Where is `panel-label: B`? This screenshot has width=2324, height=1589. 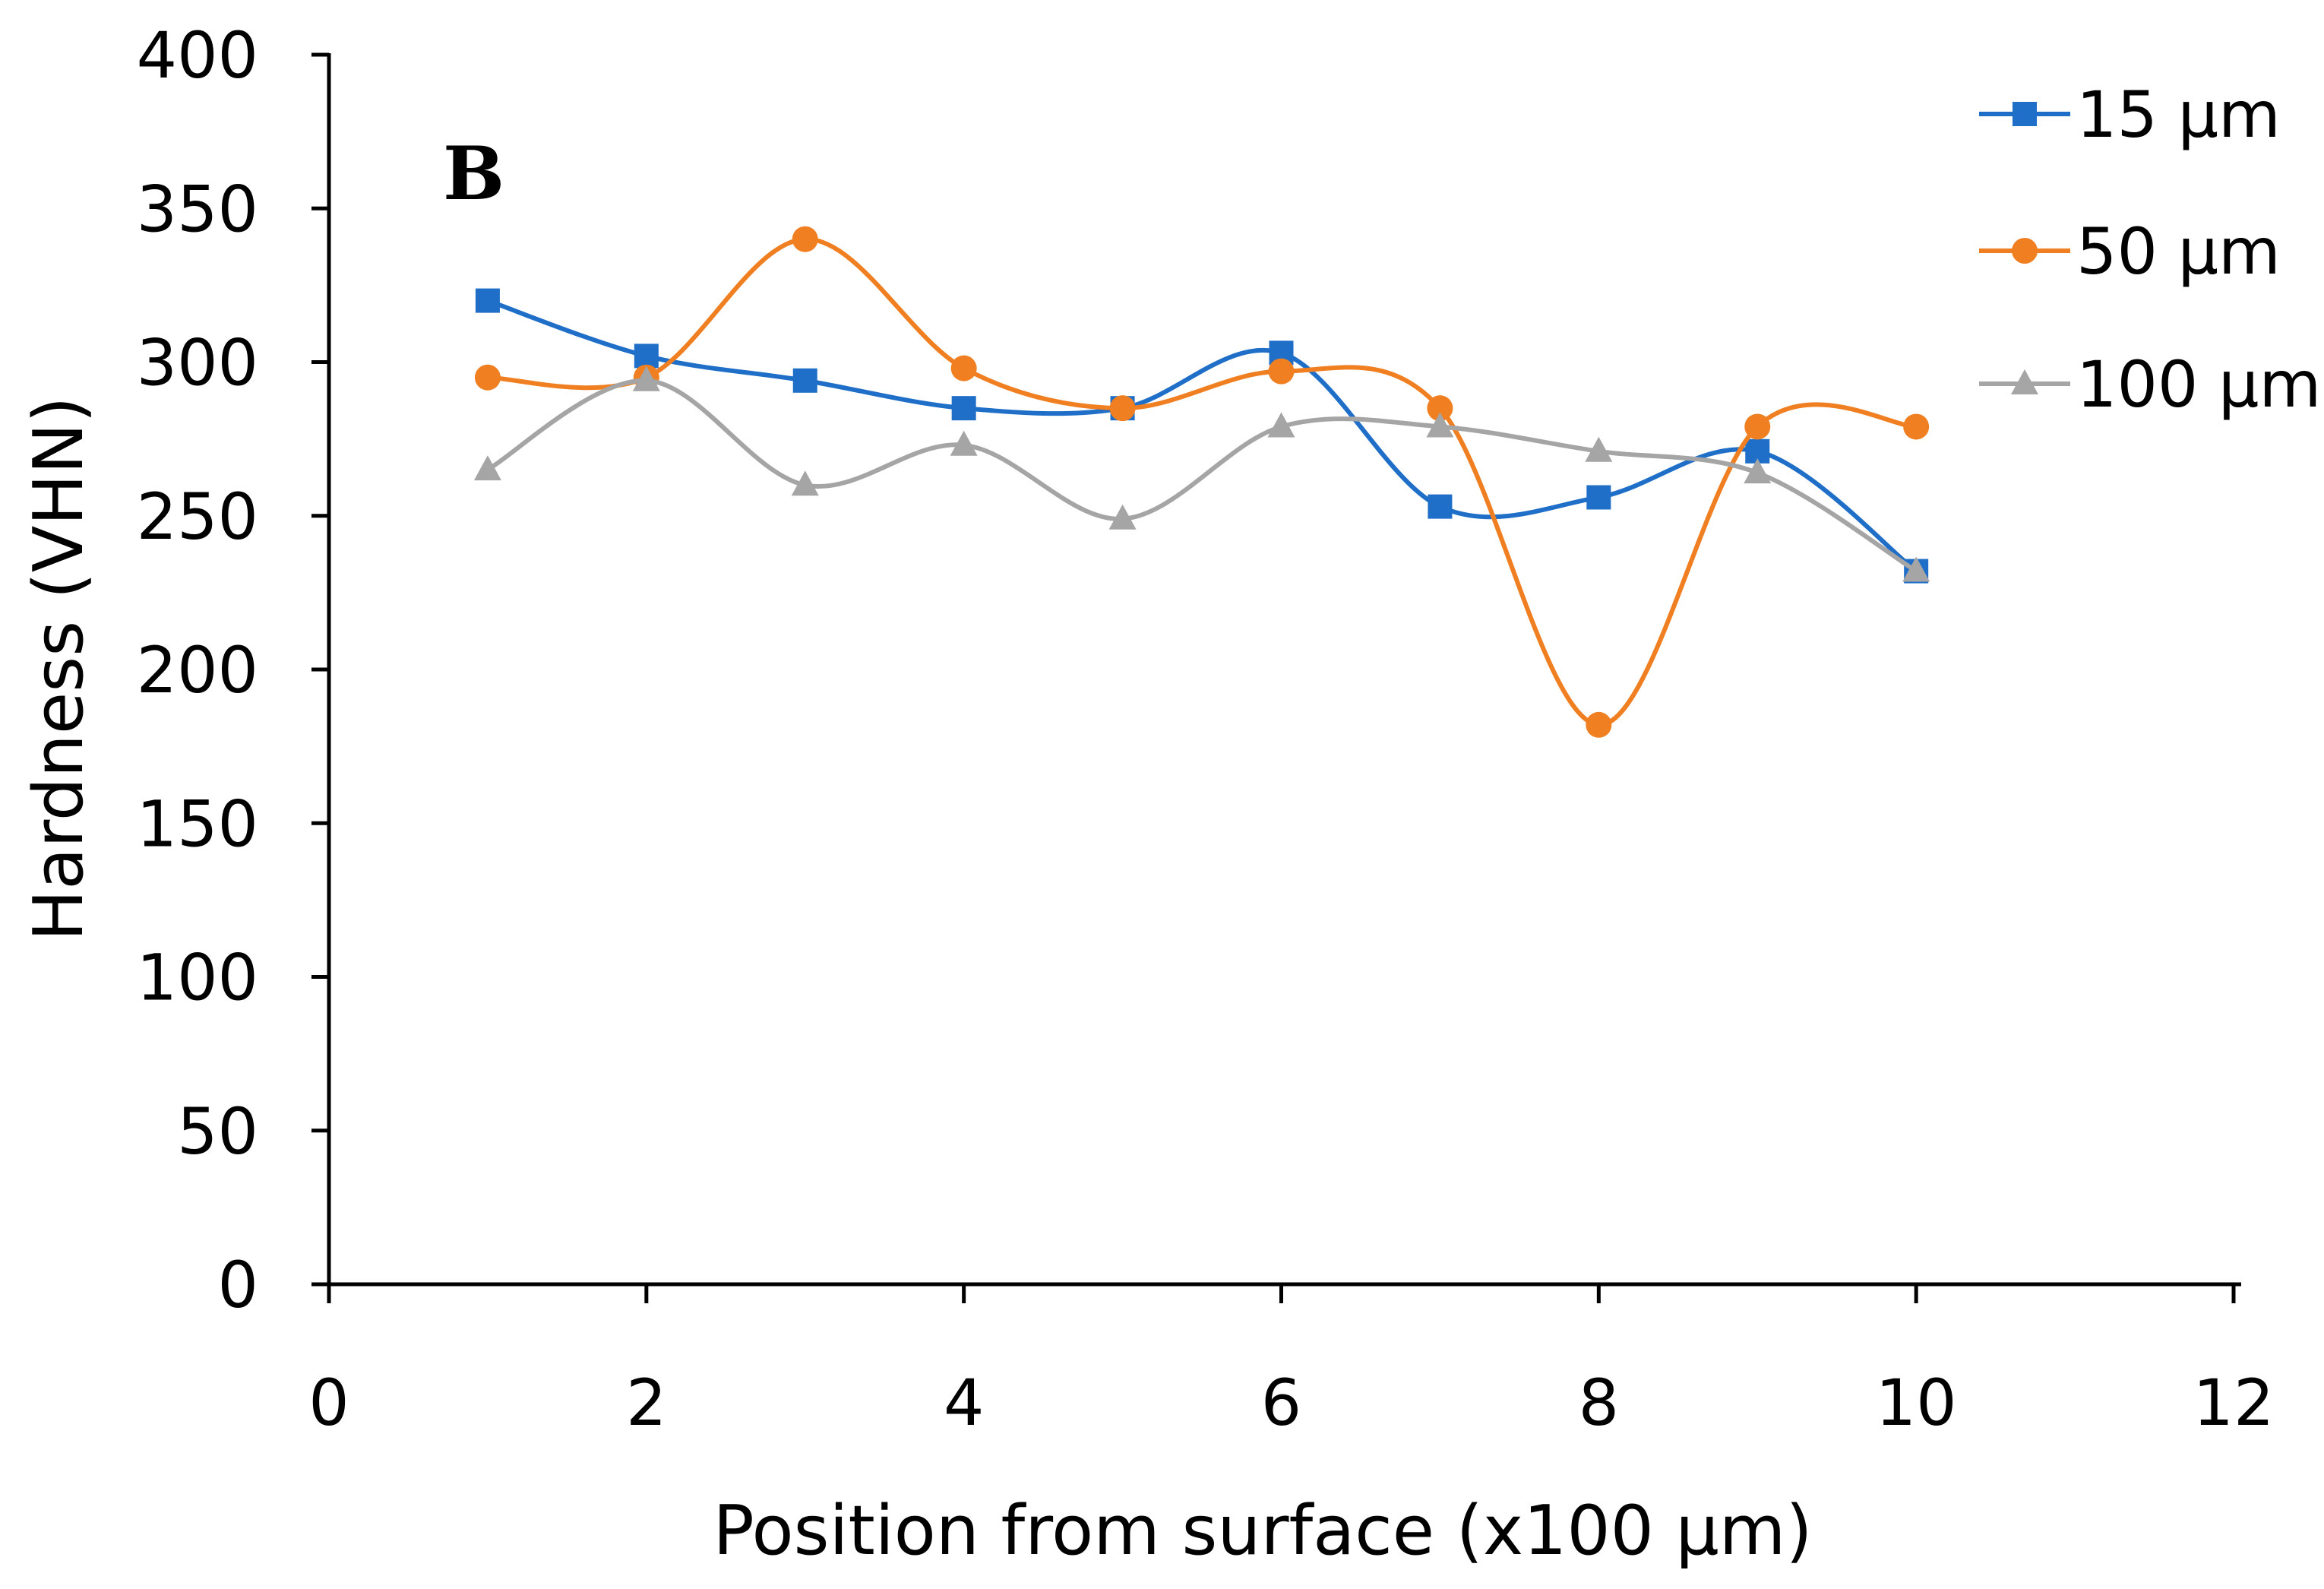 panel-label: B is located at coordinates (473, 174).